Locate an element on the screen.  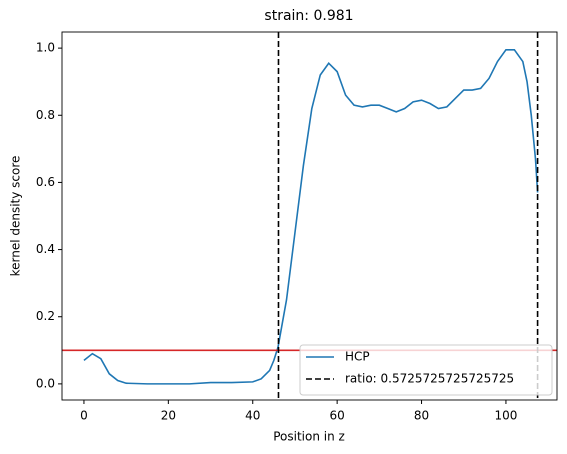
y-tick-label: 0.2 is located at coordinates (45, 316).